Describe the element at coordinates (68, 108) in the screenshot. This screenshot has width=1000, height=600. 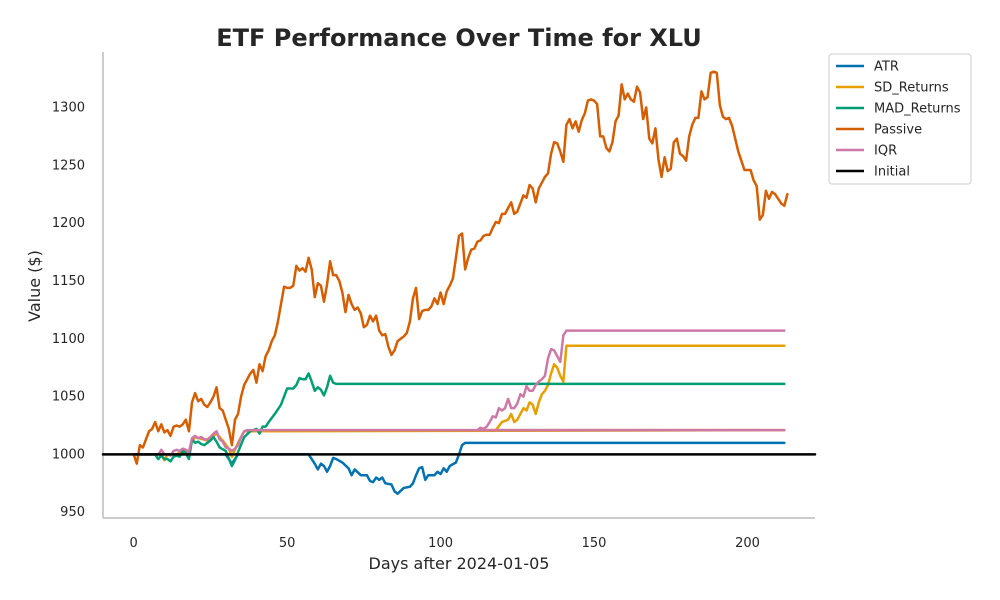
I see `y-tick-label: 1300` at that location.